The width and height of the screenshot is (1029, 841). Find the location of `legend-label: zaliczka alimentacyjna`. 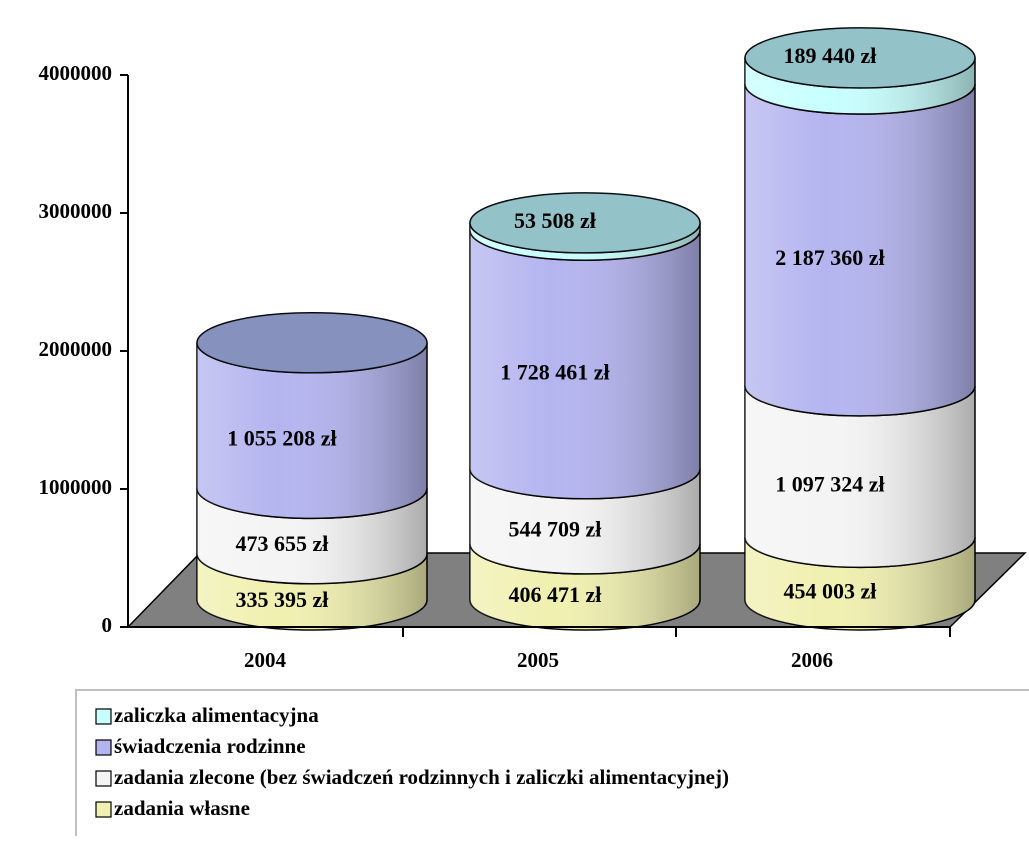

legend-label: zaliczka alimentacyjna is located at coordinates (216, 715).